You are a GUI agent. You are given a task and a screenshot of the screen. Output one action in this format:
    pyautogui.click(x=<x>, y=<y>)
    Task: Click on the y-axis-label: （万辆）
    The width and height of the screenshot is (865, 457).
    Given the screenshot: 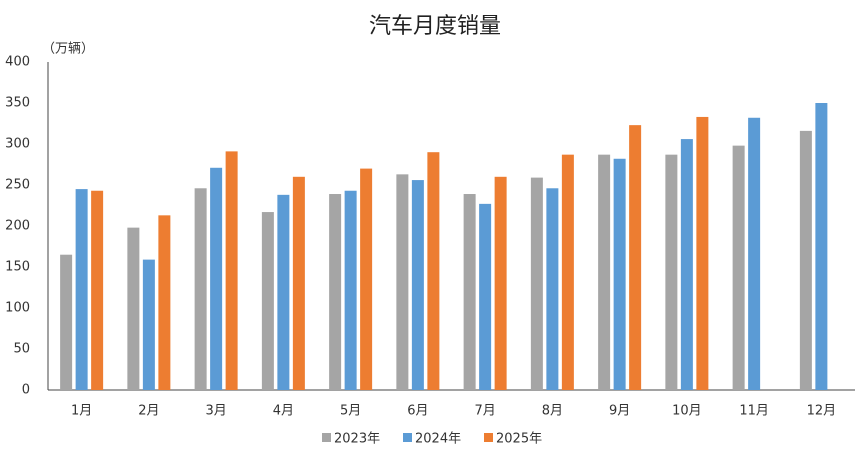 What is the action you would take?
    pyautogui.click(x=68, y=49)
    